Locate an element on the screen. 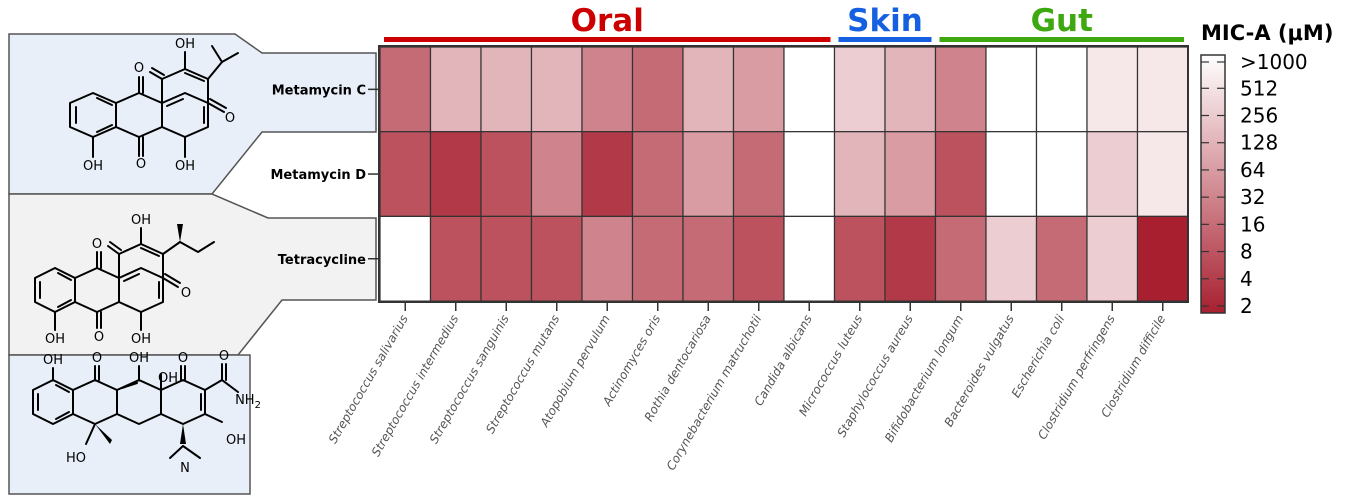  metamycin-d-structure: O O OH OH OH O is located at coordinates (124, 280).